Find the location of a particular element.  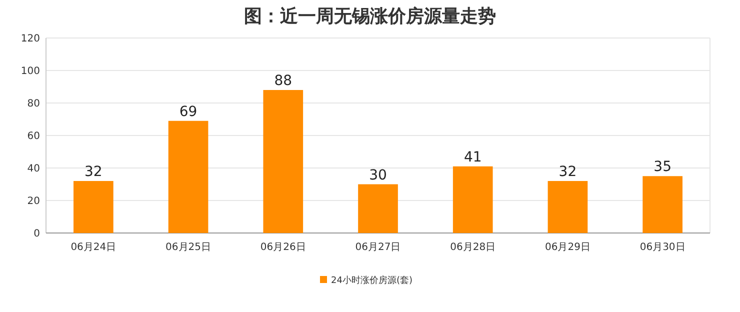

data-label: 69 is located at coordinates (188, 112).